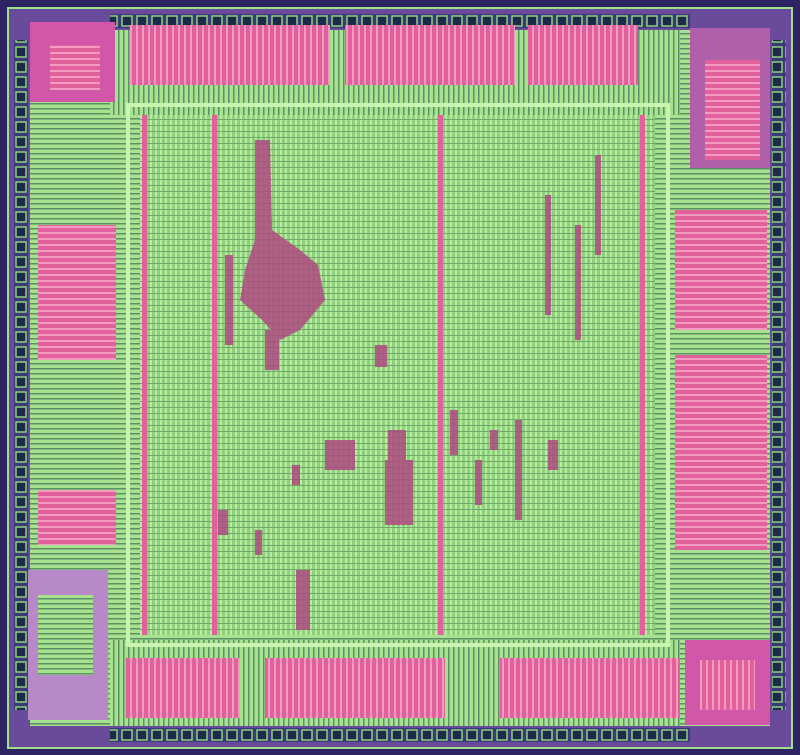 This screenshot has height=755, width=800. I want to click on pad-row-bottom, so click(400, 735).